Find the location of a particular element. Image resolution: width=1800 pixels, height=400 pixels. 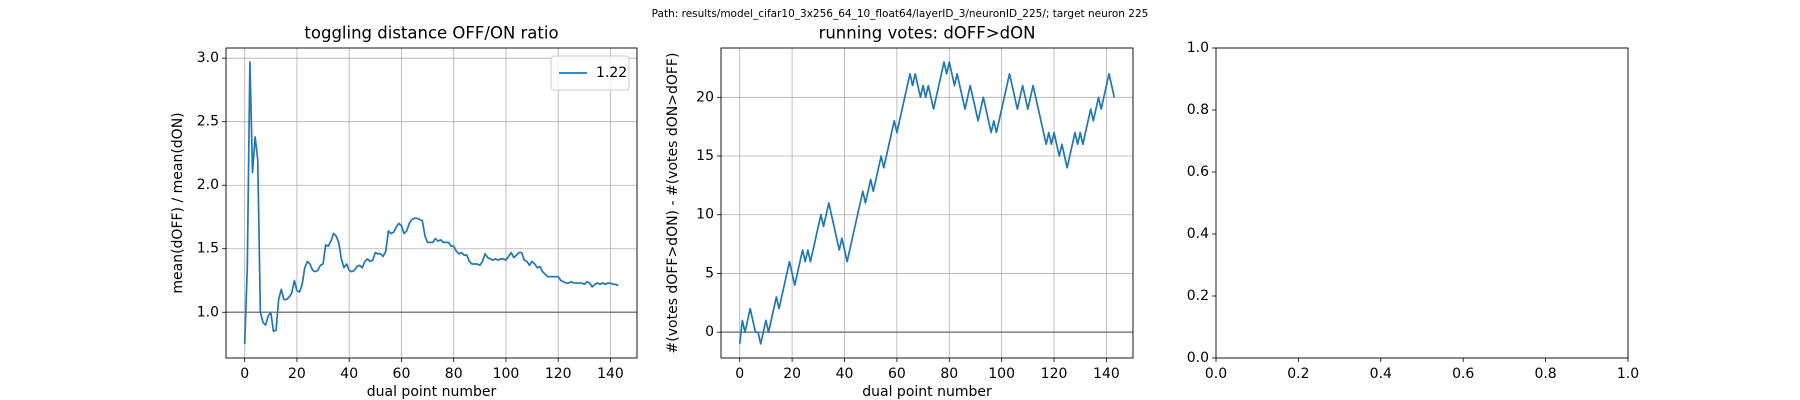

y-tick-label: 3.0 is located at coordinates (208, 58).